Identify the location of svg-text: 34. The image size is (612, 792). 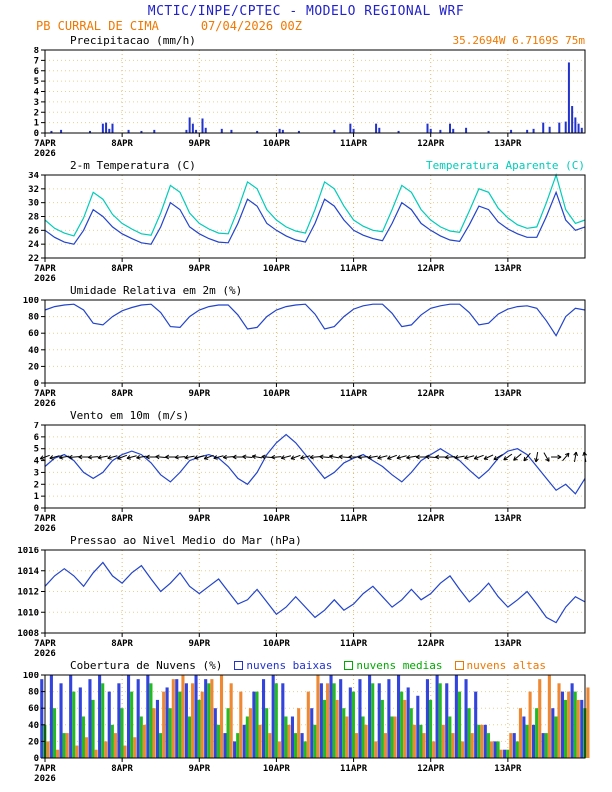
(33, 176).